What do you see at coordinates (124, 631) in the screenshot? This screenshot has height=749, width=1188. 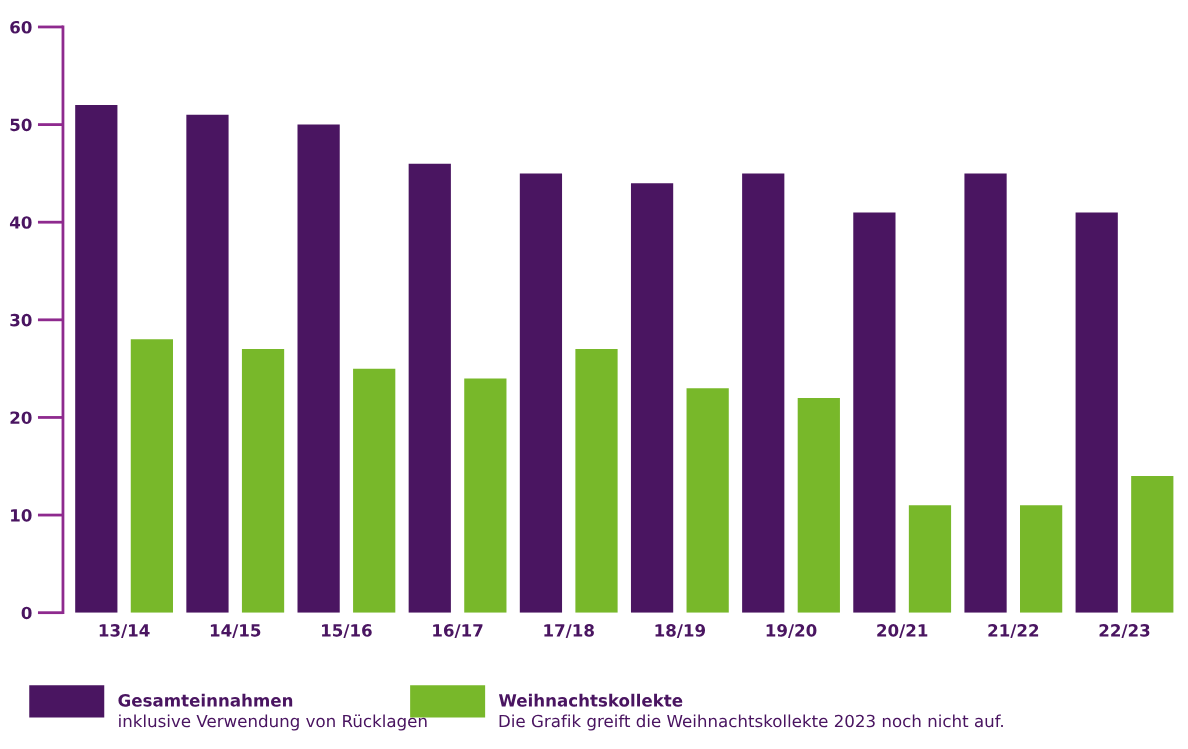 I see `x-tick-label: 13/14` at bounding box center [124, 631].